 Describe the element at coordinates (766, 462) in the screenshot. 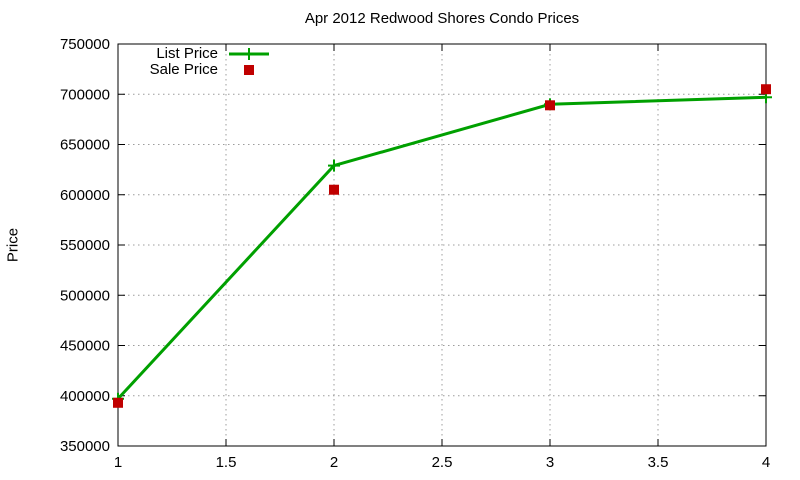

I see `x-tick-label: 4` at that location.